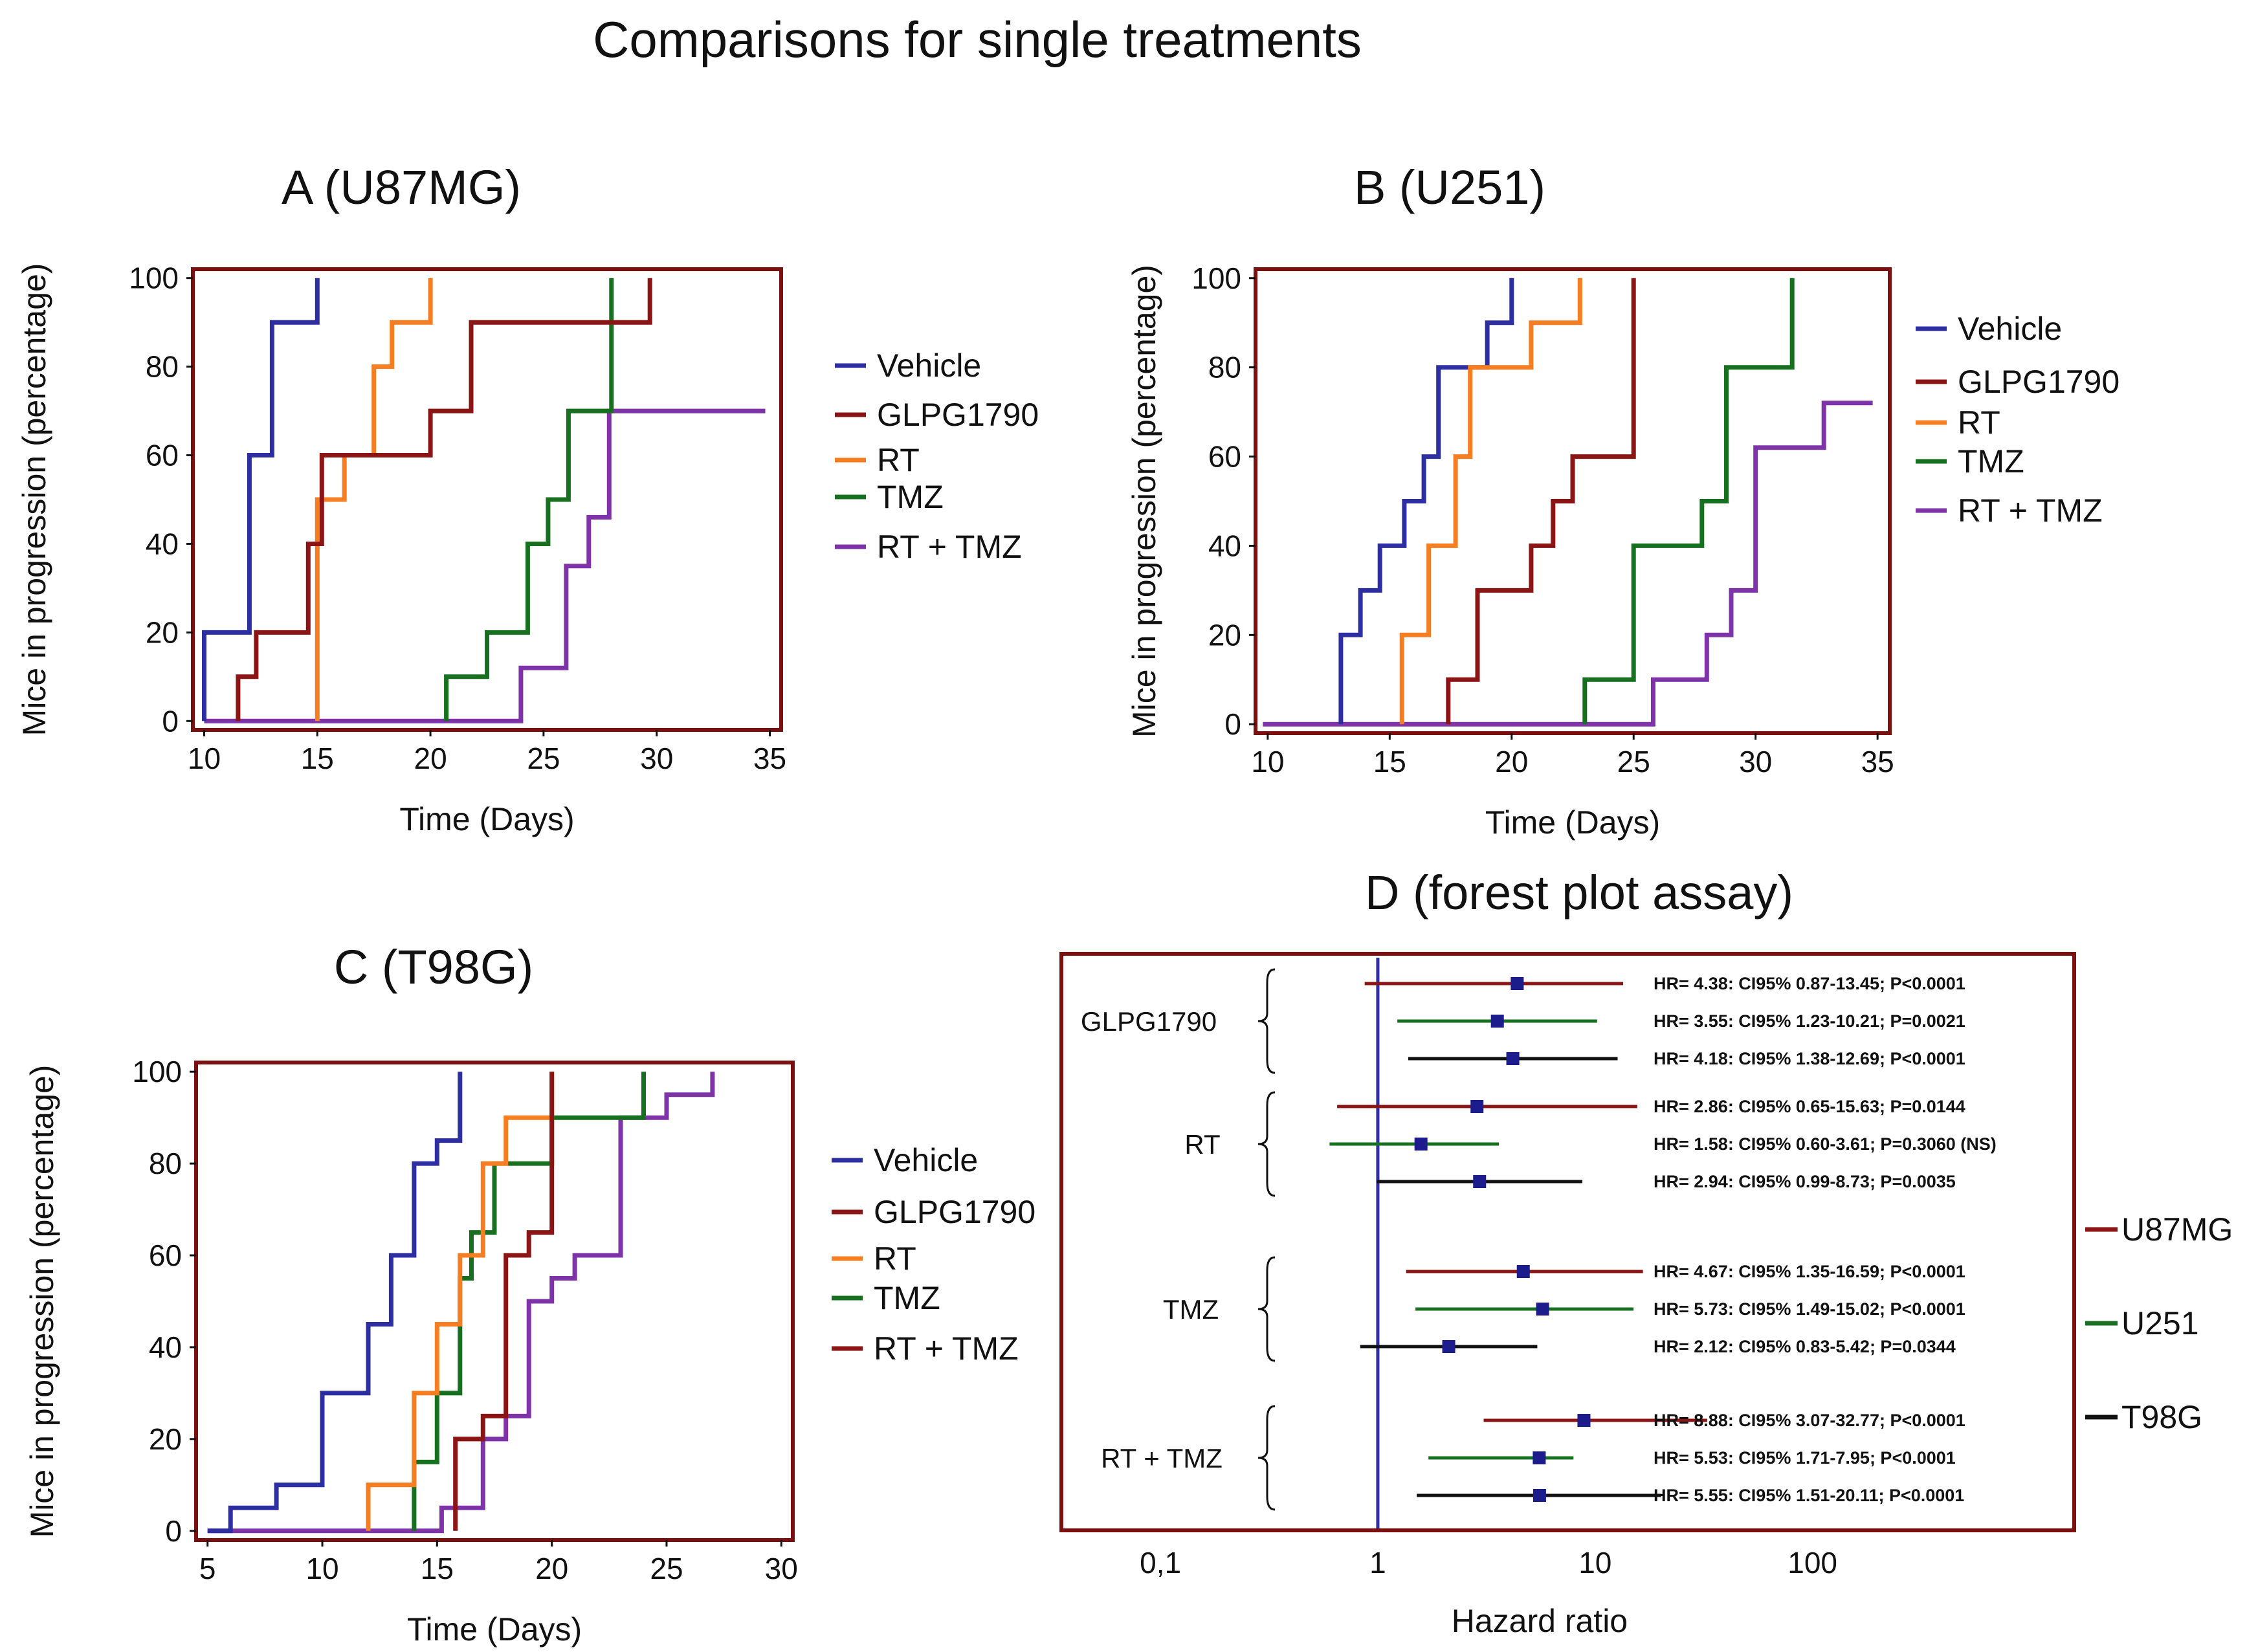  What do you see at coordinates (1160, 1563) in the screenshot?
I see `x-tick-label: 0,1` at bounding box center [1160, 1563].